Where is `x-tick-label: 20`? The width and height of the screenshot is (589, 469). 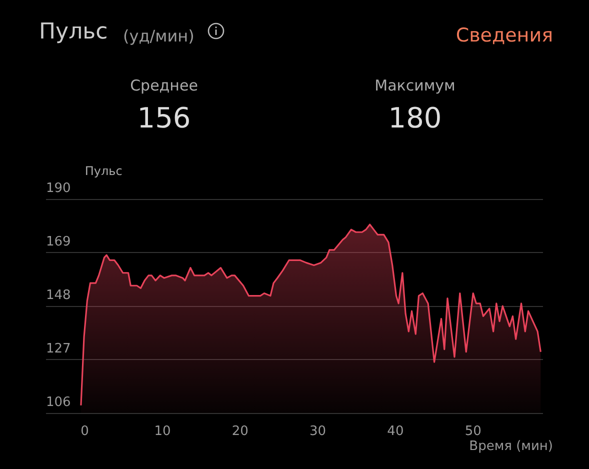 x-tick-label: 20 is located at coordinates (240, 431).